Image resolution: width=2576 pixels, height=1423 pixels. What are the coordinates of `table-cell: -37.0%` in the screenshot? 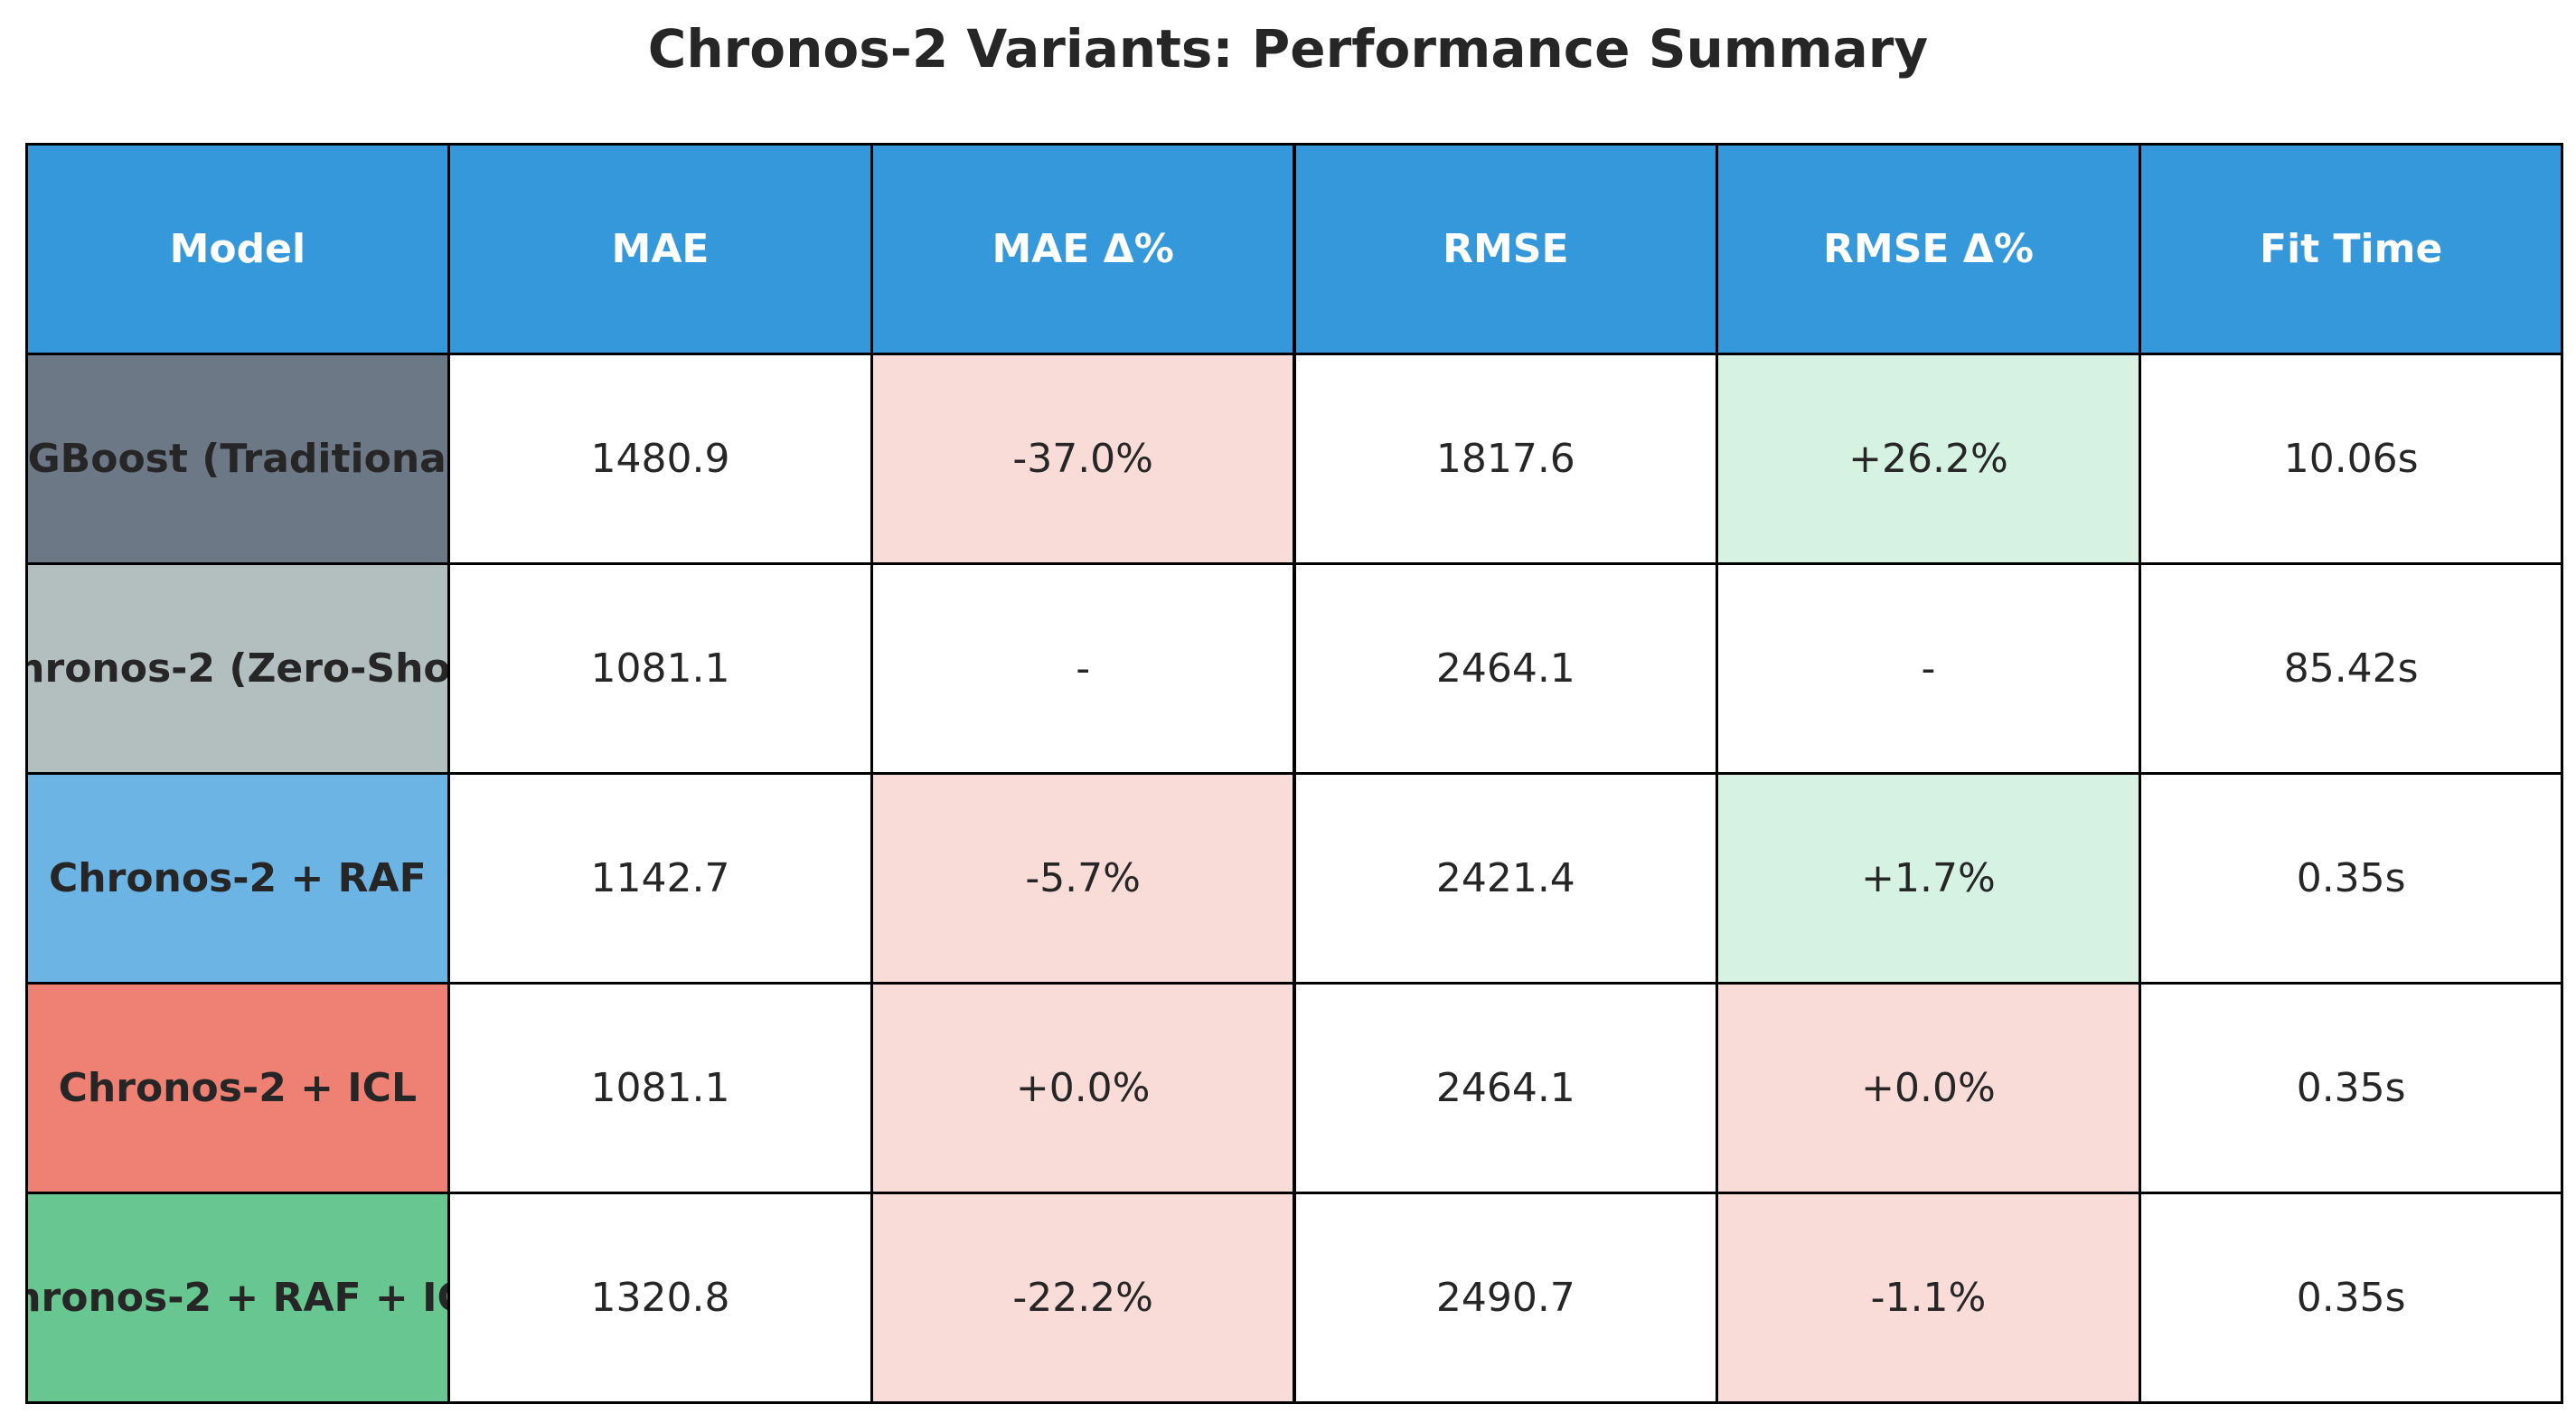 It's located at (1083, 458).